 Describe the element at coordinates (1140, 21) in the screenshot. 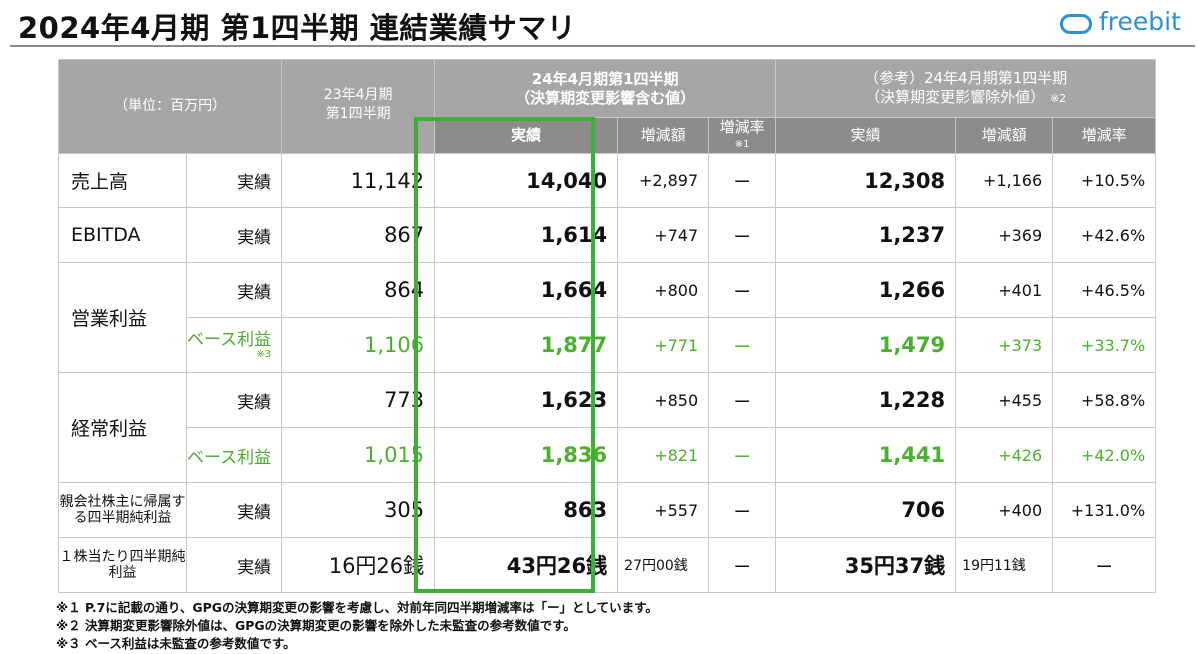

I see `logo-text: freebit` at that location.